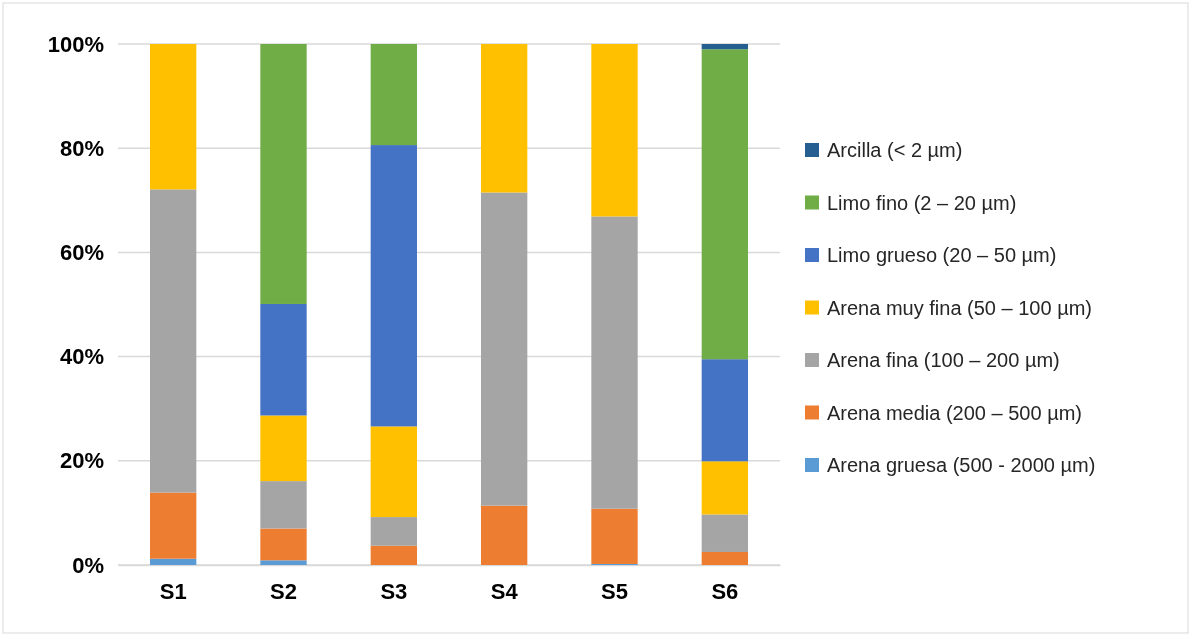 The height and width of the screenshot is (639, 1192). What do you see at coordinates (954, 412) in the screenshot?
I see `legend-label: Arena media (200 – 500 µm)` at bounding box center [954, 412].